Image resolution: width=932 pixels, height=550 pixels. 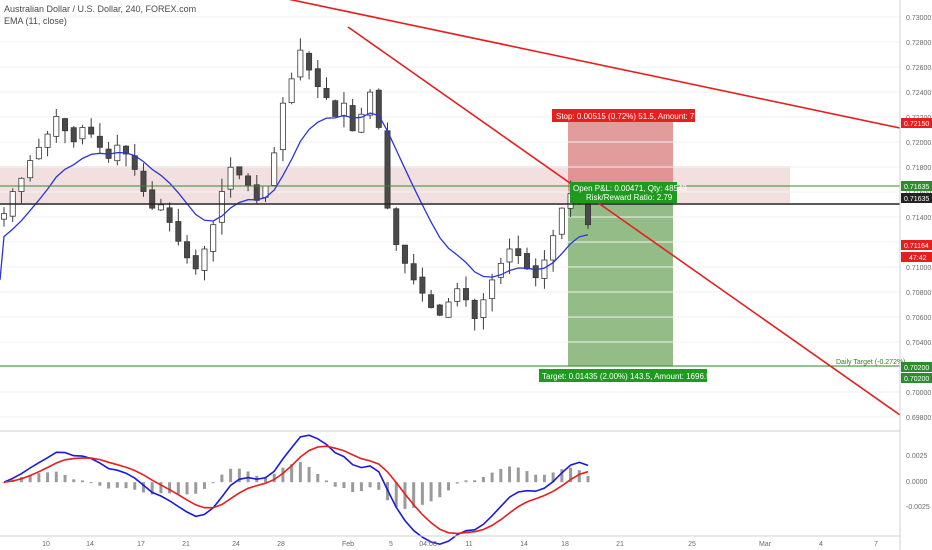 What do you see at coordinates (821, 544) in the screenshot?
I see `time-tick-label: 4` at bounding box center [821, 544].